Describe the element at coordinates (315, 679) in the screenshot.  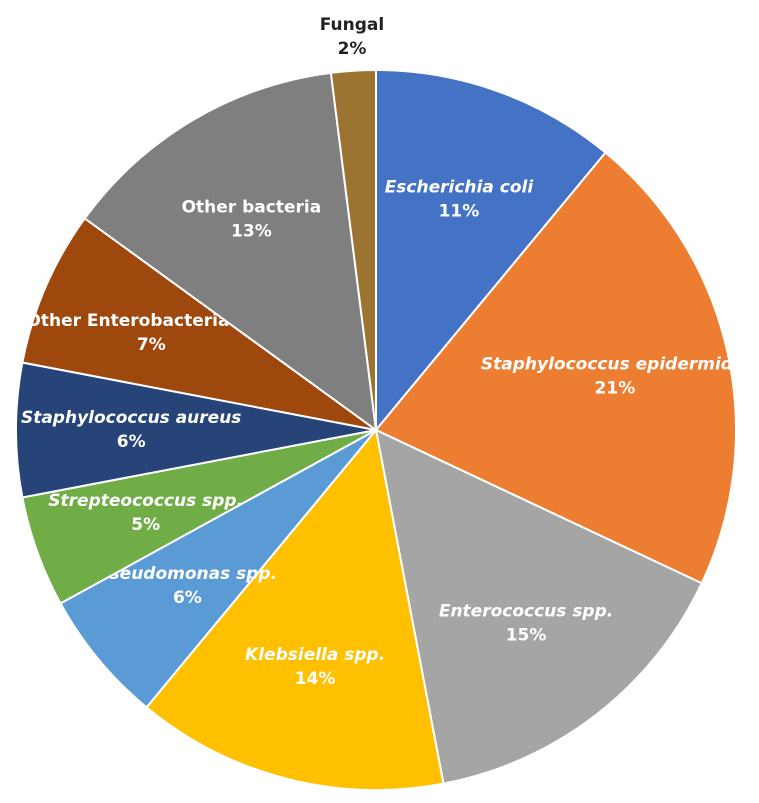
I see `value-label: 14%` at that location.